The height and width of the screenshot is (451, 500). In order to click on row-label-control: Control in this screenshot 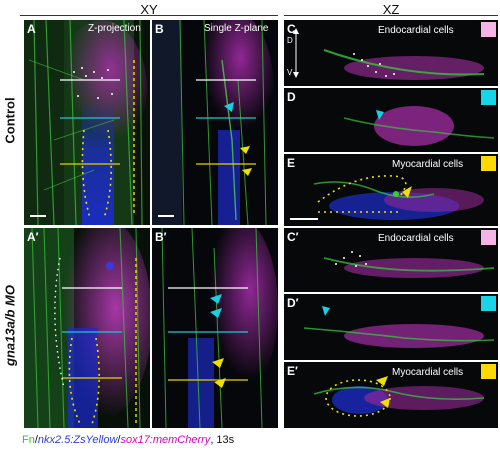, I will do `click(10, 120)`.